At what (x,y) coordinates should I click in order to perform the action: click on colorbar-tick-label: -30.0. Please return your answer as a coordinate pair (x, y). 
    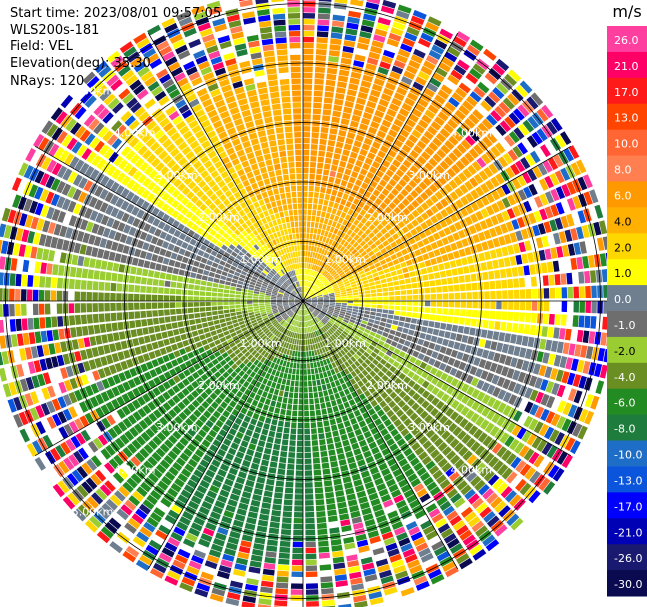
    Looking at the image, I should click on (628, 584).